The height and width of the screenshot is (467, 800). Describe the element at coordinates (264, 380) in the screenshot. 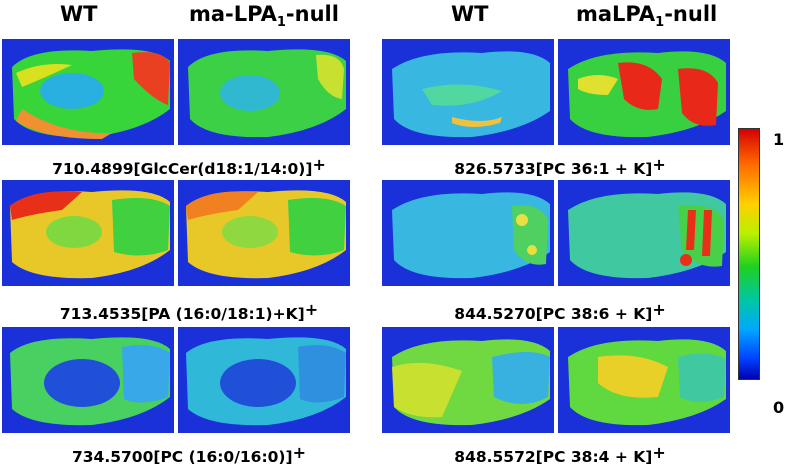

I see `image-734-null` at that location.